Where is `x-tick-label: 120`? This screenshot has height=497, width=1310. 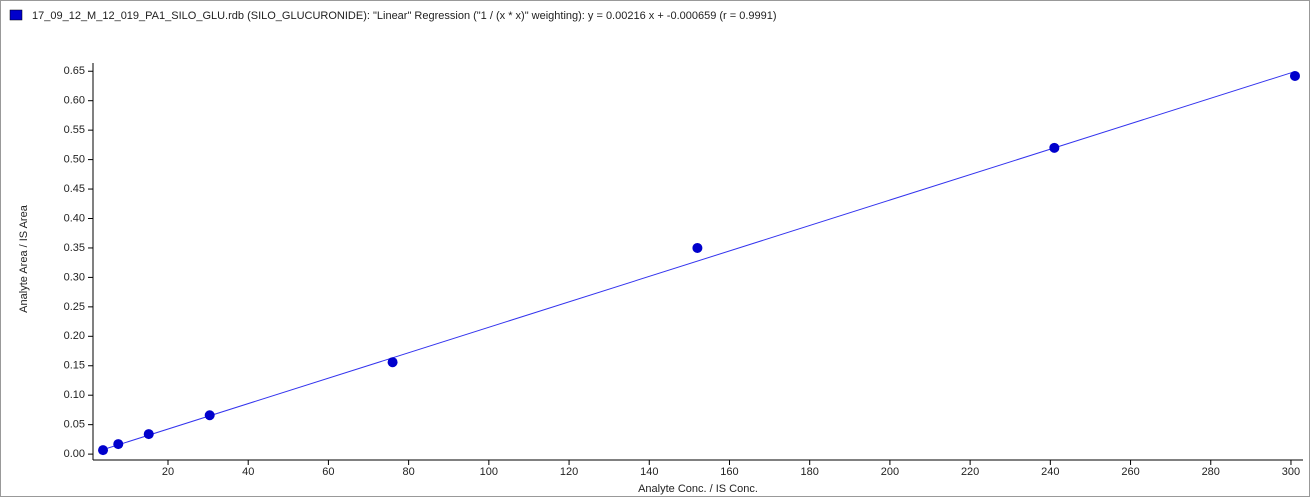 x-tick-label: 120 is located at coordinates (569, 472).